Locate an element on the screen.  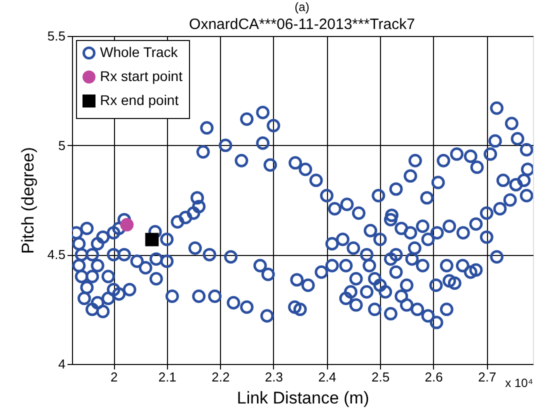
y-tick-label: 5 is located at coordinates (62, 145).